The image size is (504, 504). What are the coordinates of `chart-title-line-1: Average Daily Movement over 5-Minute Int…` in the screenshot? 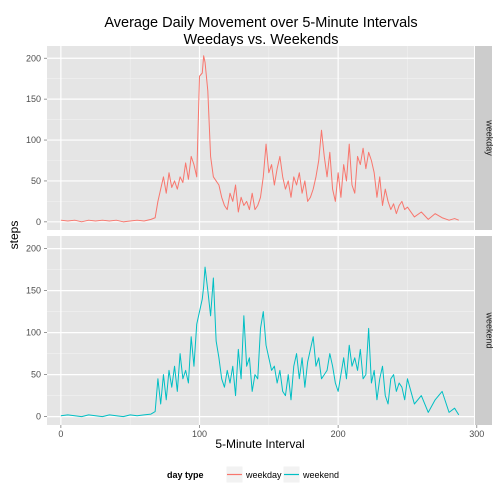 It's located at (260, 23).